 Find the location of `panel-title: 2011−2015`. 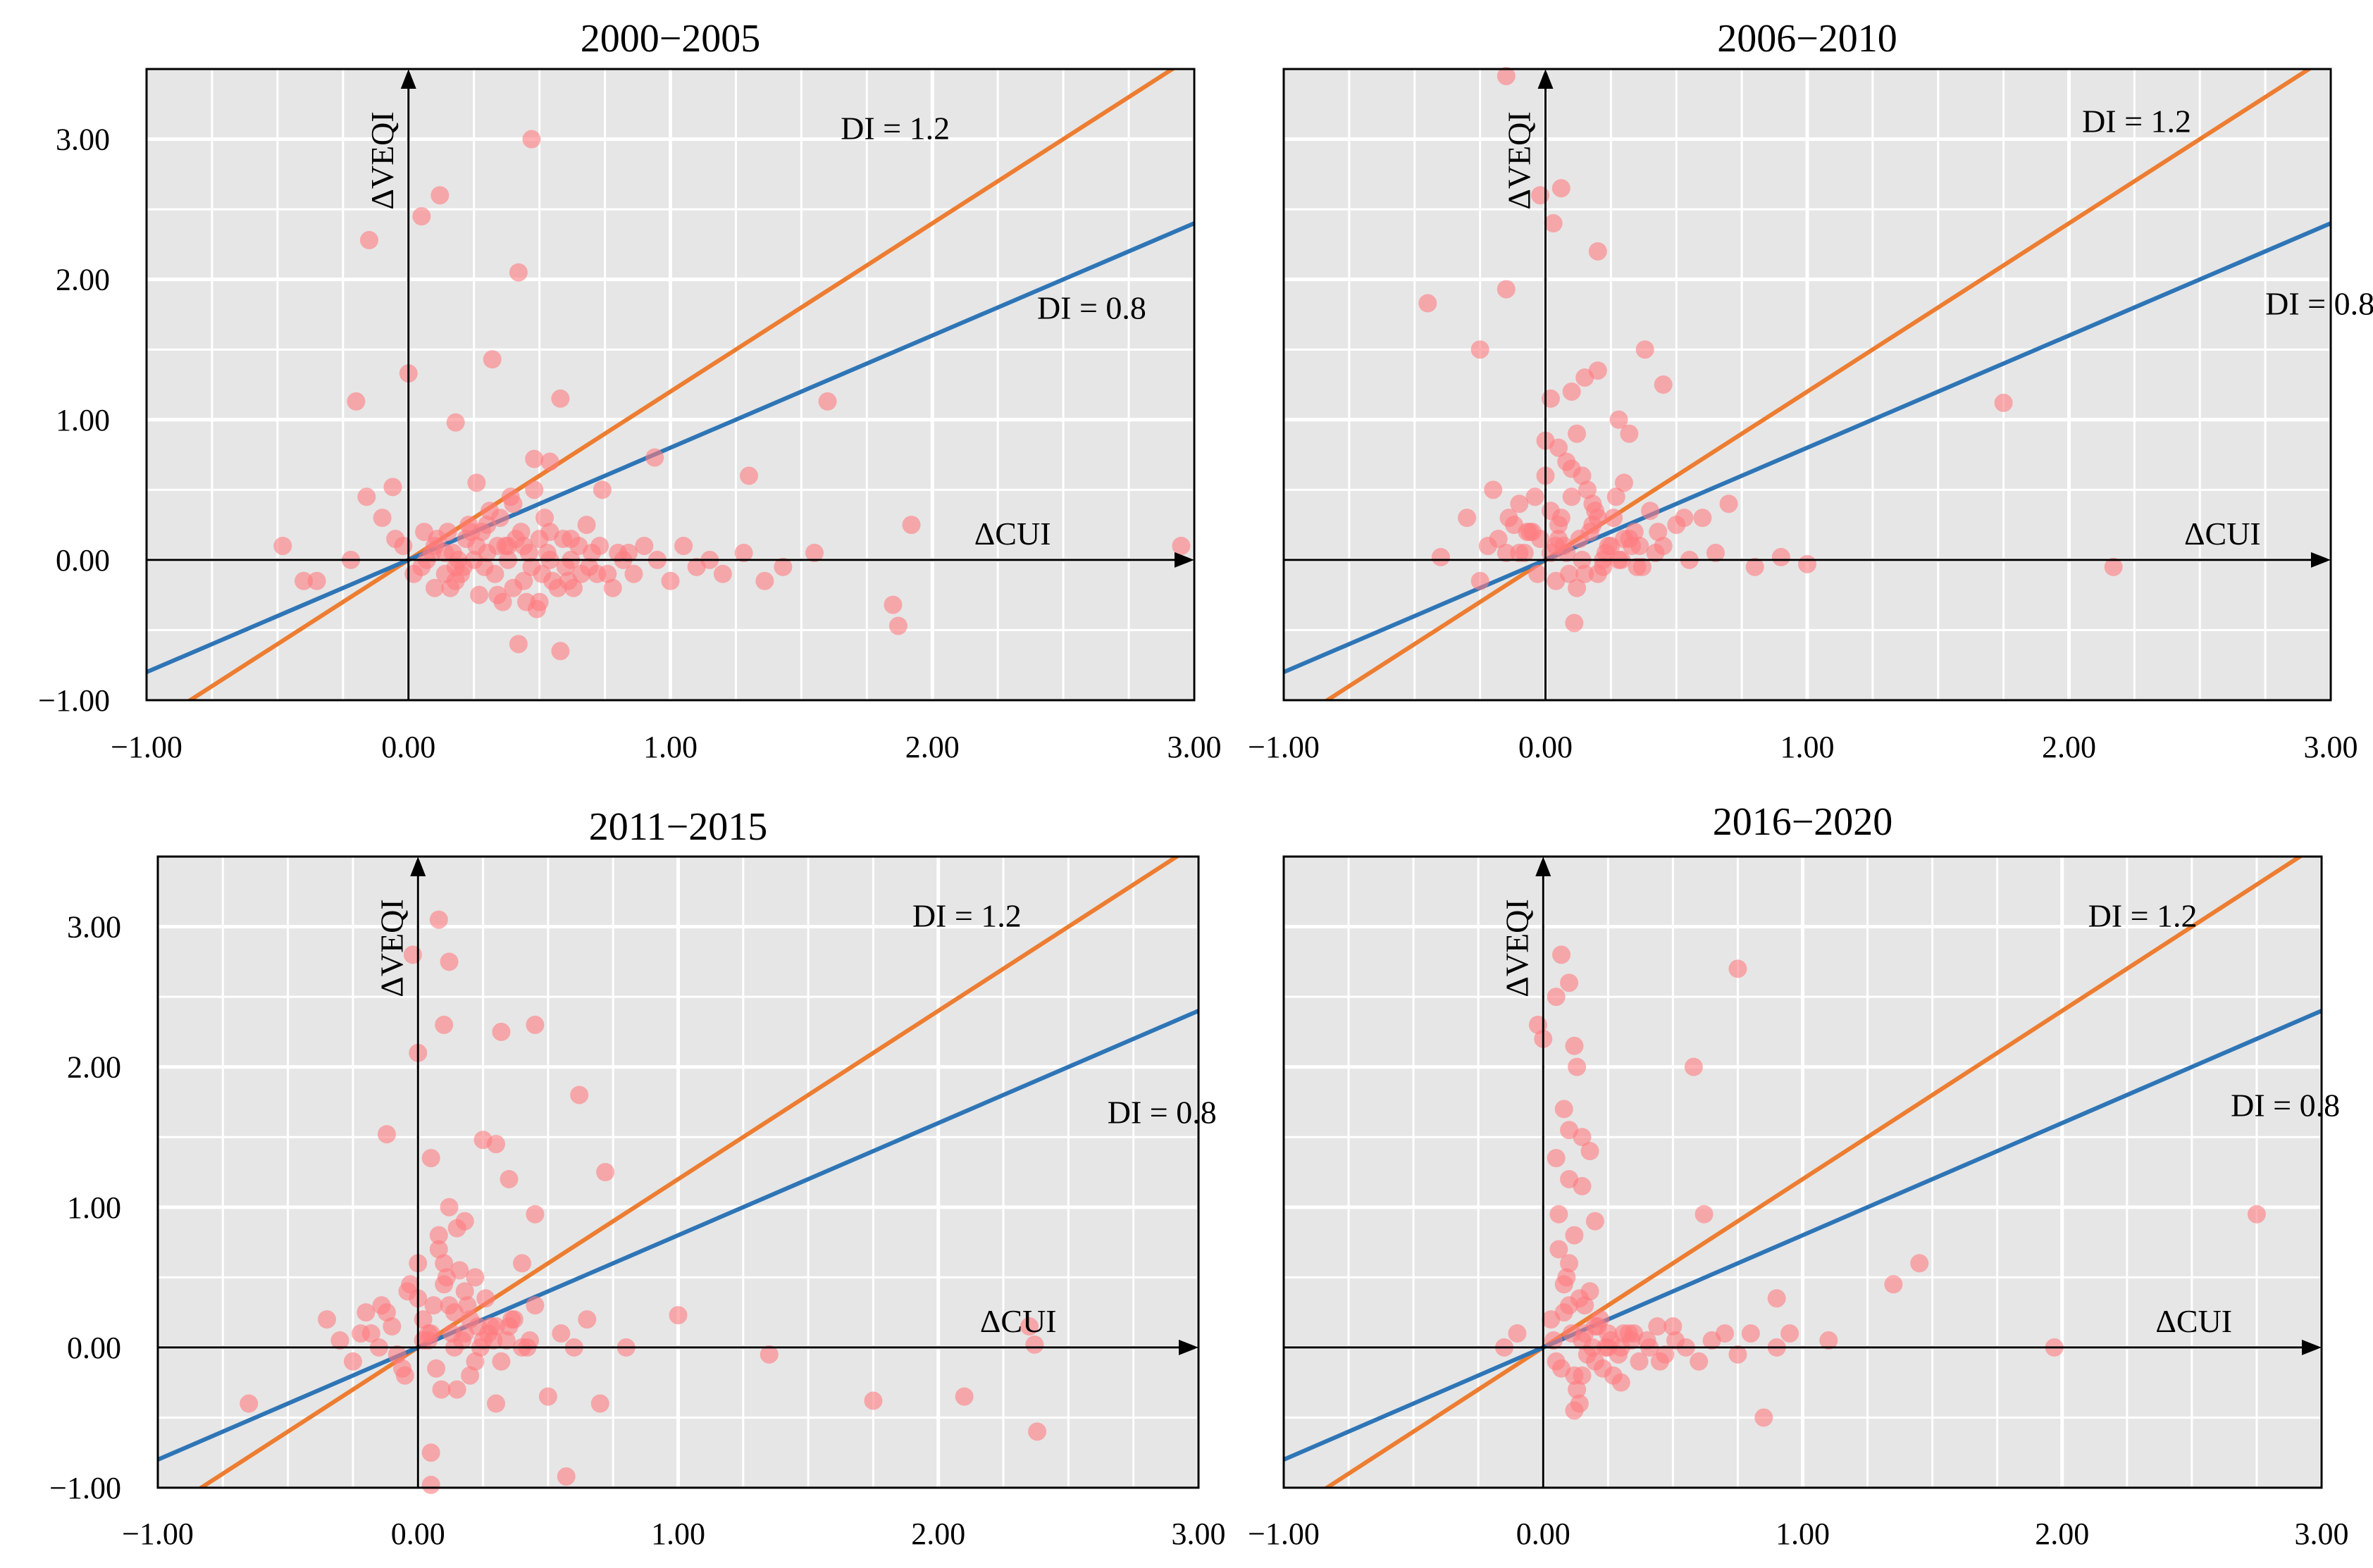

panel-title: 2011−2015 is located at coordinates (678, 827).